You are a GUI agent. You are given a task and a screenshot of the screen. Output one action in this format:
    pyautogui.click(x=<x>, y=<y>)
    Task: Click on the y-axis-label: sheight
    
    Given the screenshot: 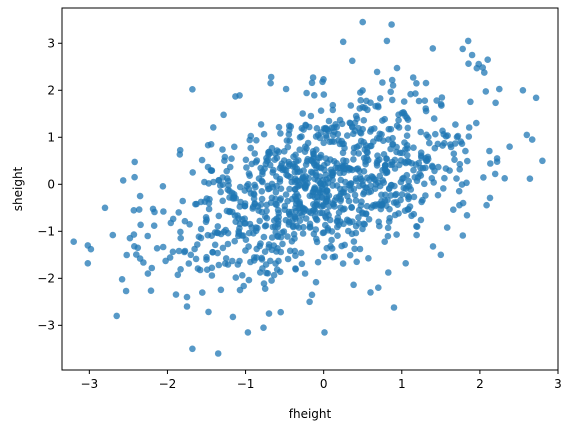 What is the action you would take?
    pyautogui.click(x=18, y=188)
    